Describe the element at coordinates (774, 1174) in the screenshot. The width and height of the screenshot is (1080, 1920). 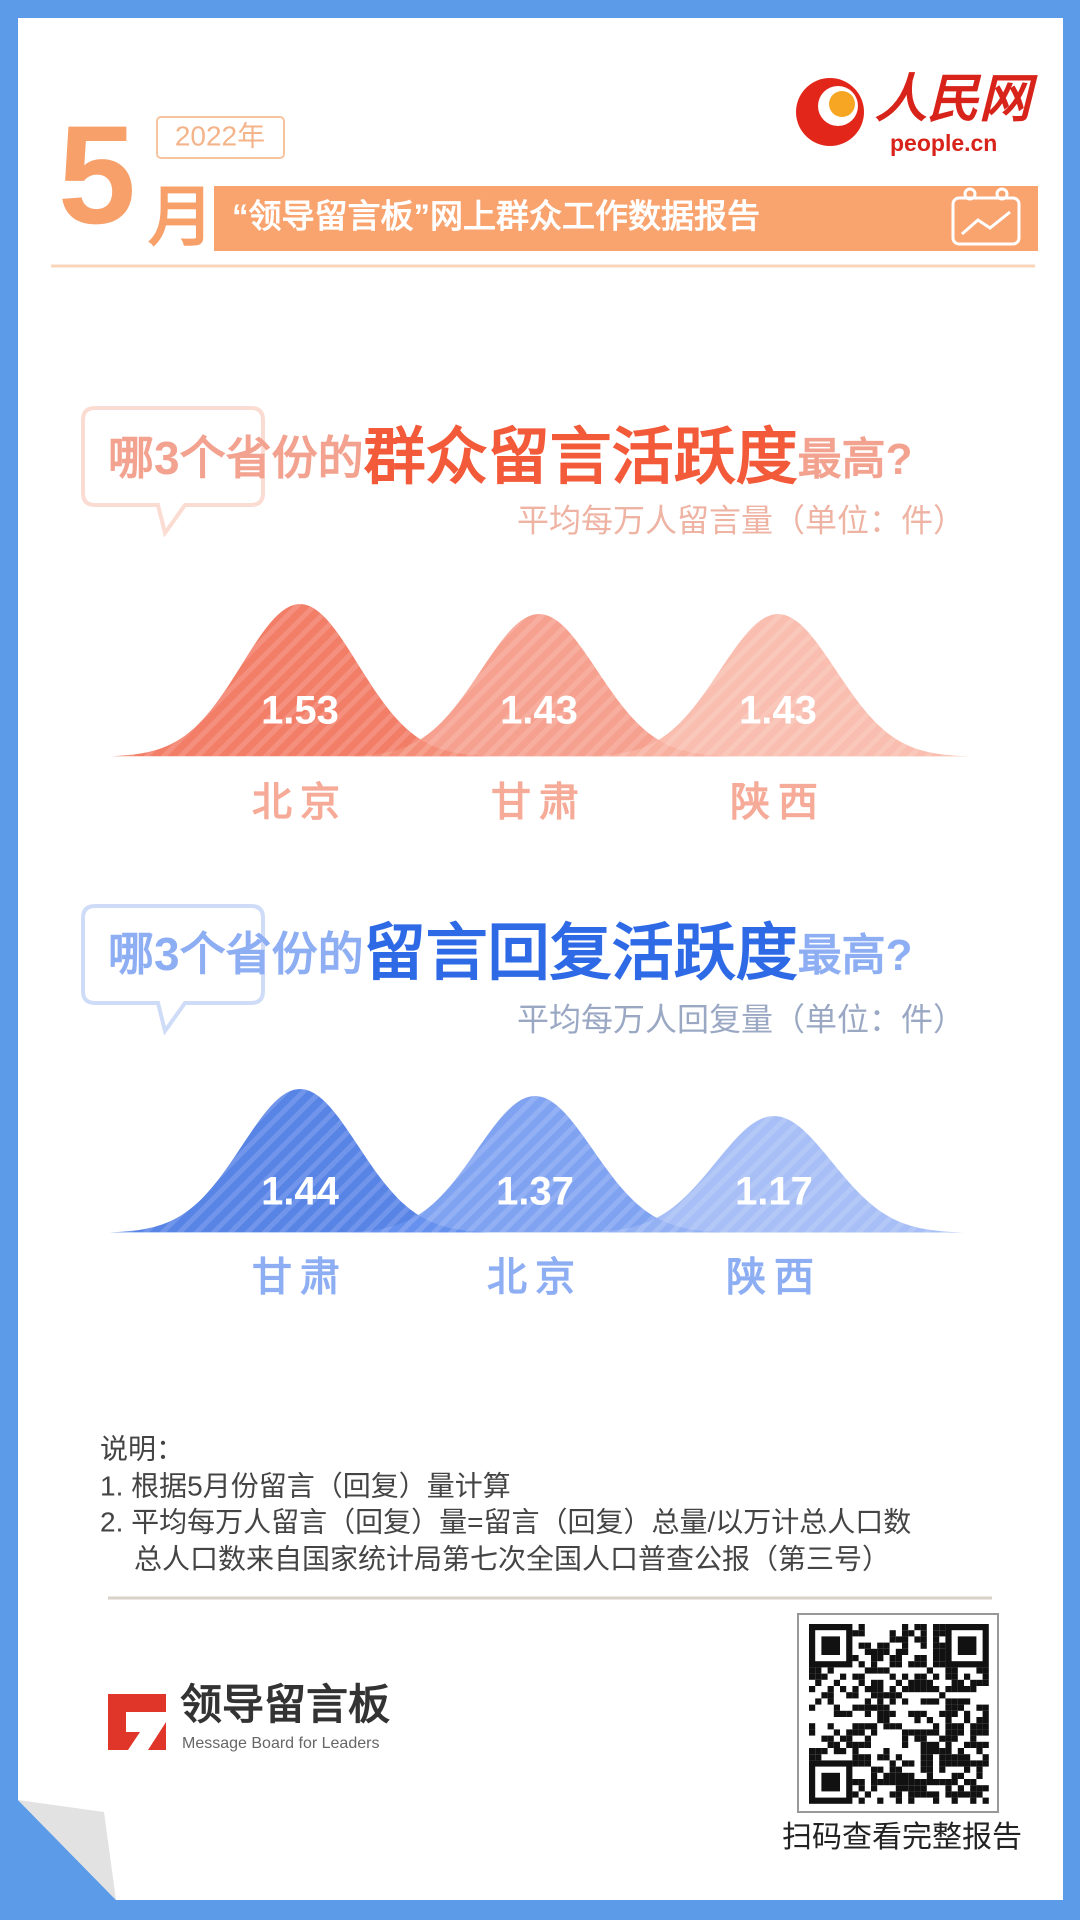
I see `bell-stripes` at that location.